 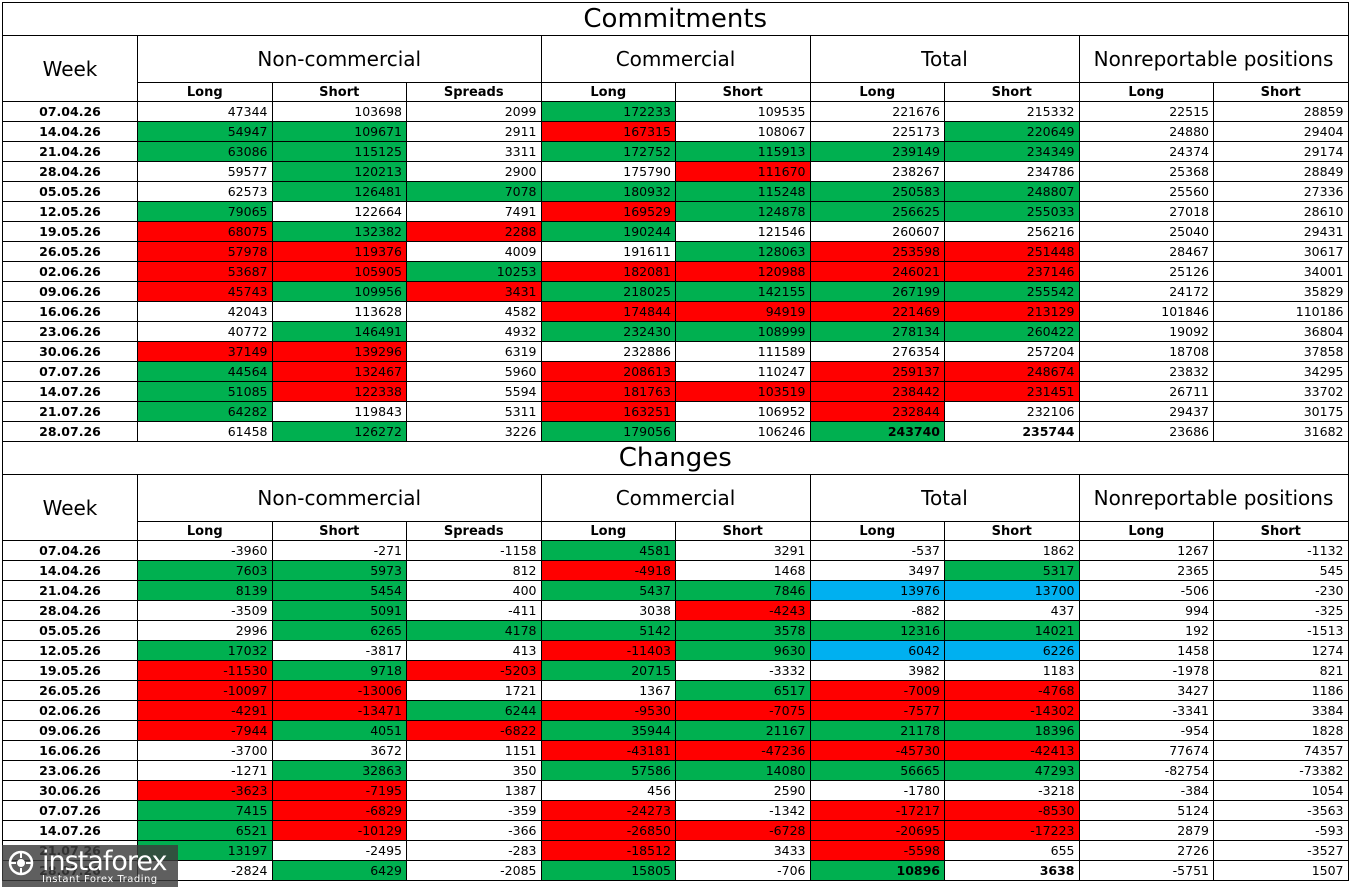 What do you see at coordinates (1281, 311) in the screenshot?
I see `value-cell-nonrep-short: 110186` at bounding box center [1281, 311].